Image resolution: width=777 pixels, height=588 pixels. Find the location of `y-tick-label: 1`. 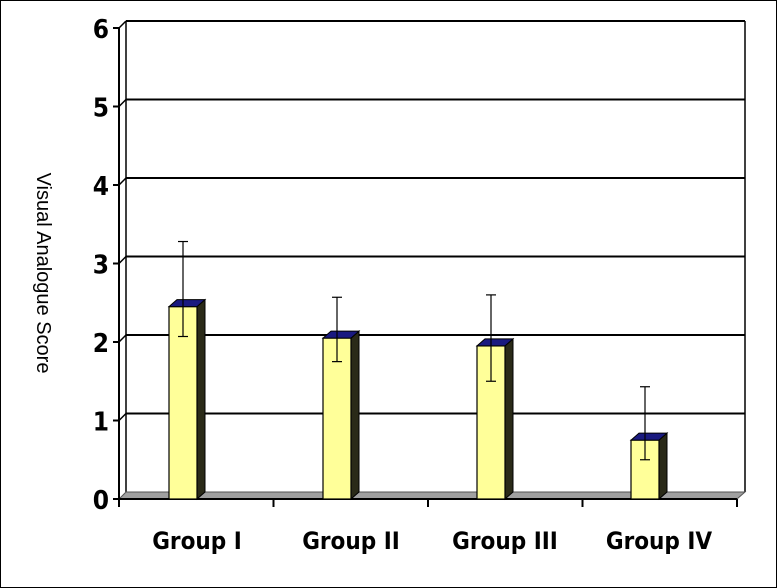

y-tick-label: 1 is located at coordinates (101, 423).